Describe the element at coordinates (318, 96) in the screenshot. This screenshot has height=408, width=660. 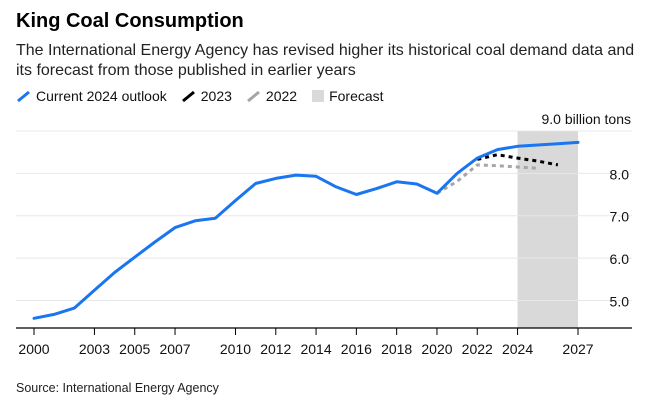
I see `legend-swatch-forecast-icon` at that location.